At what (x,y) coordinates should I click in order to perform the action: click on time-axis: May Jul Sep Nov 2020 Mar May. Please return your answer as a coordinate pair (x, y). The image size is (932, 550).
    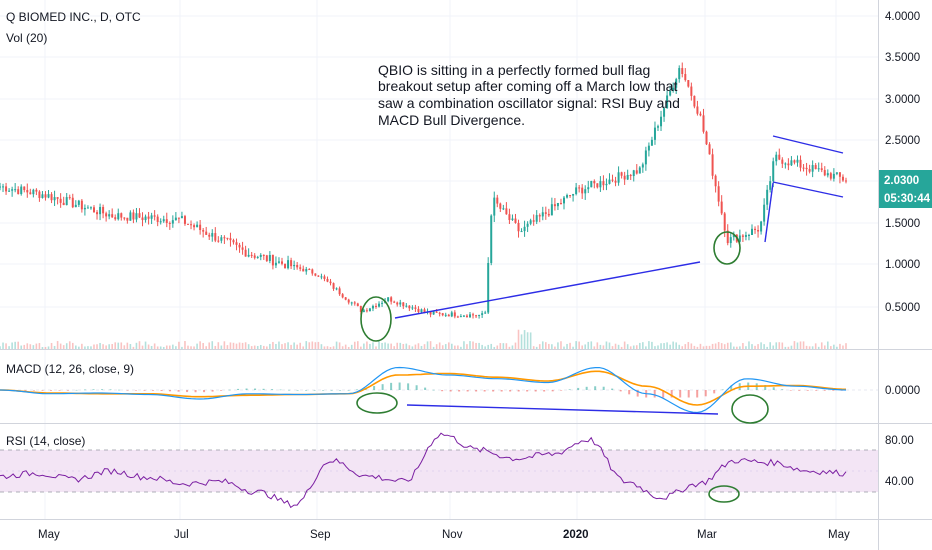
    Looking at the image, I should click on (444, 535).